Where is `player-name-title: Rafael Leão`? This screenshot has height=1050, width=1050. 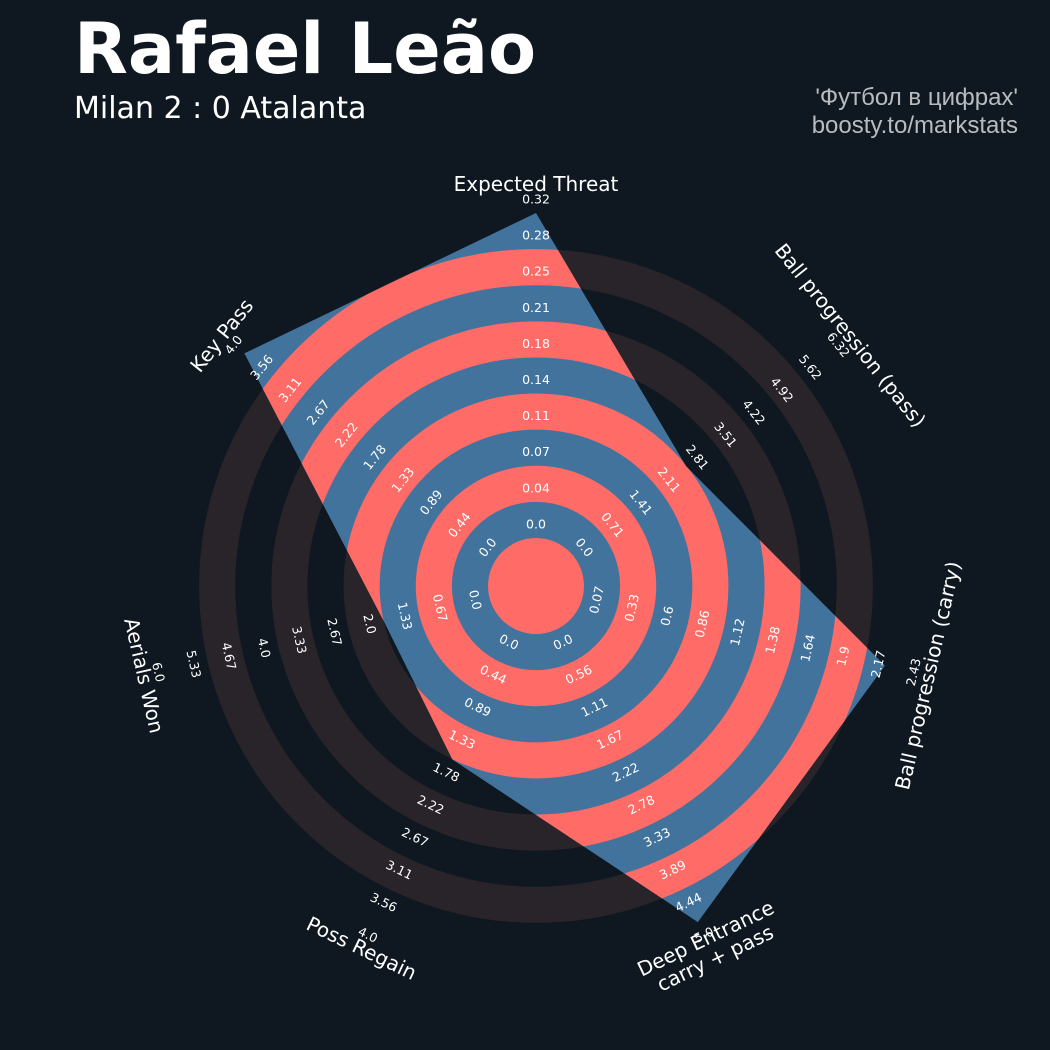 player-name-title: Rafael Leão is located at coordinates (305, 49).